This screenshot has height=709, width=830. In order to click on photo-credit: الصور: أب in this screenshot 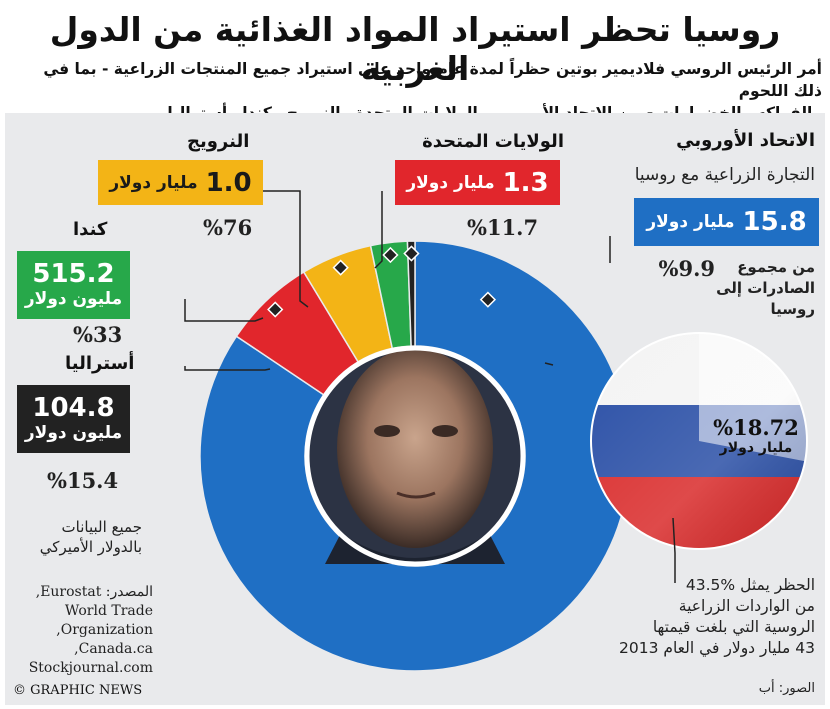, I will do `click(786, 688)`.